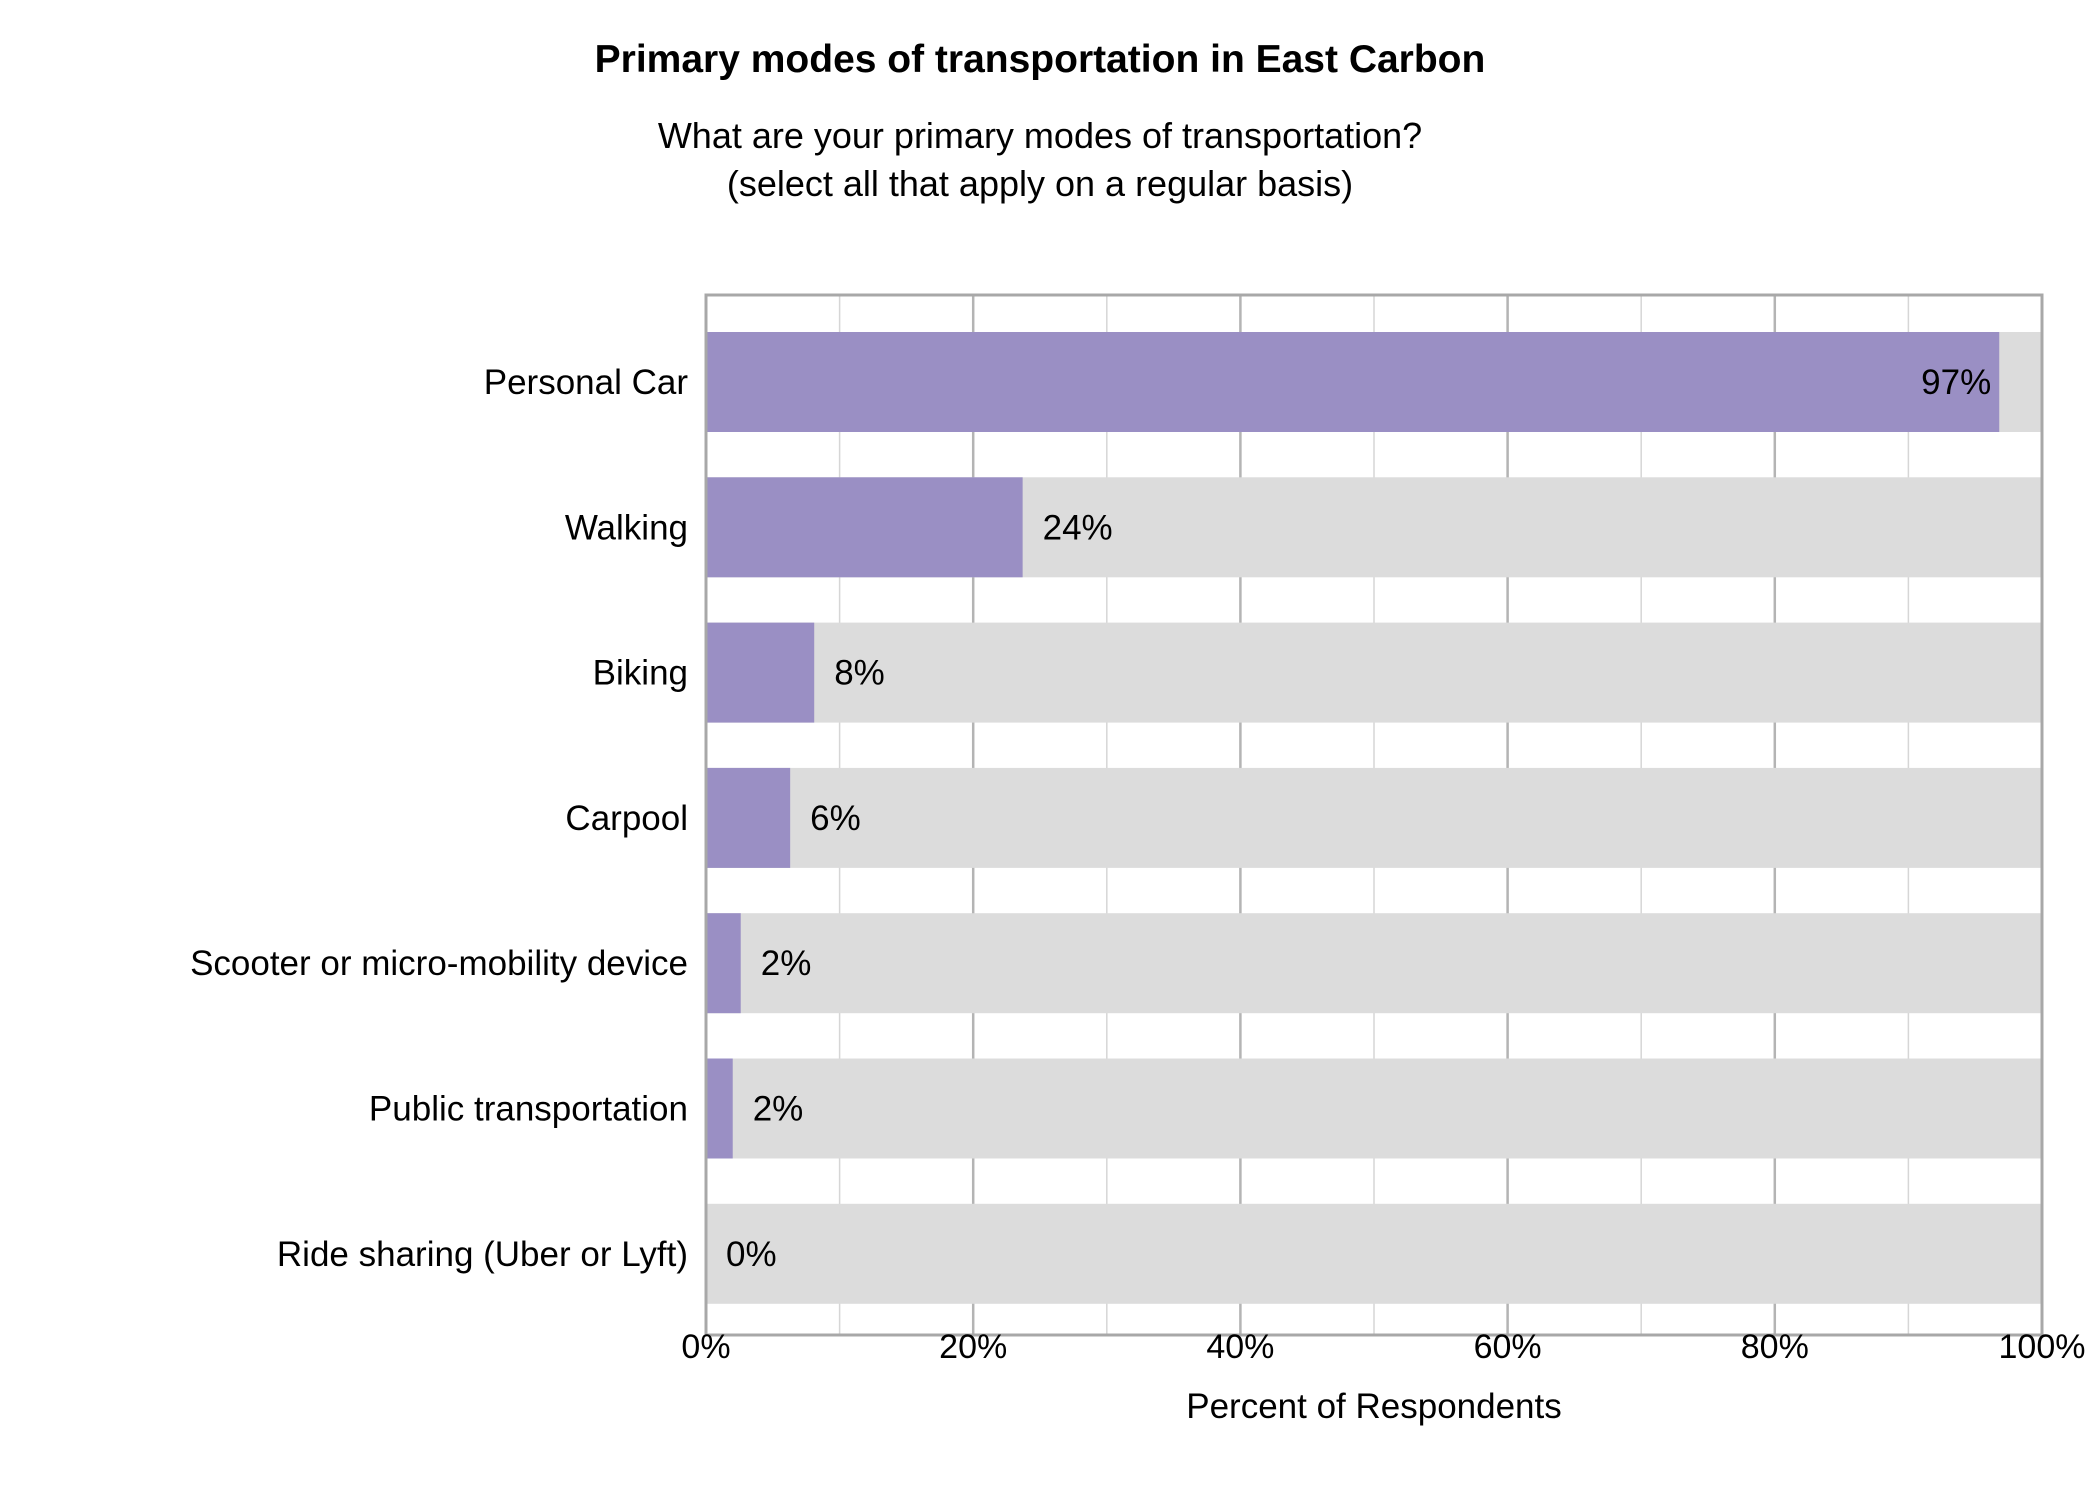  I want to click on data-label: 8%, so click(859, 673).